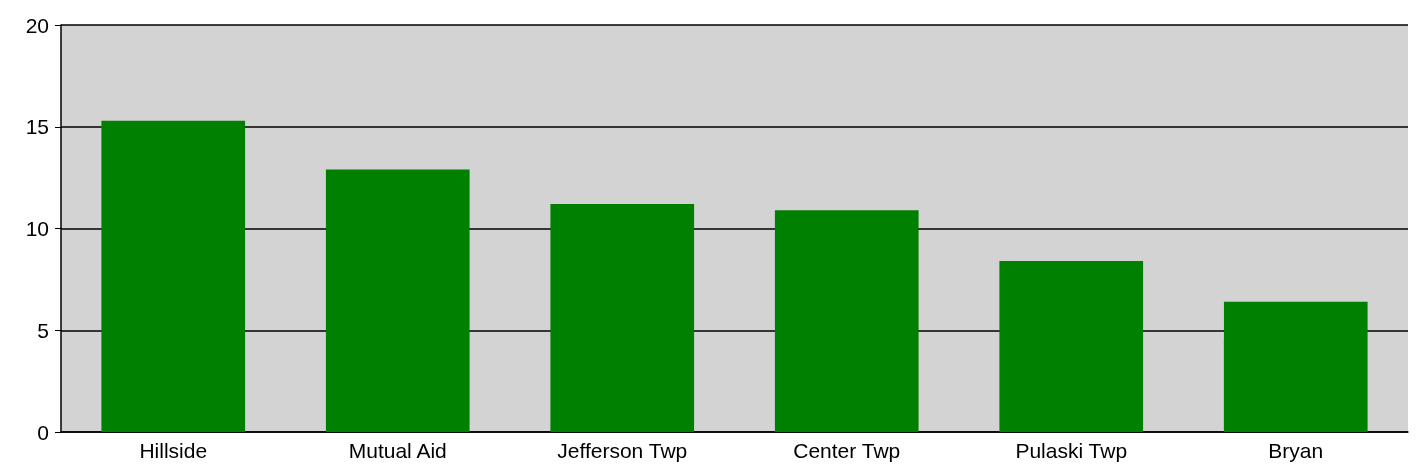 This screenshot has height=468, width=1416. What do you see at coordinates (43, 330) in the screenshot?
I see `y-tick-label: 5` at bounding box center [43, 330].